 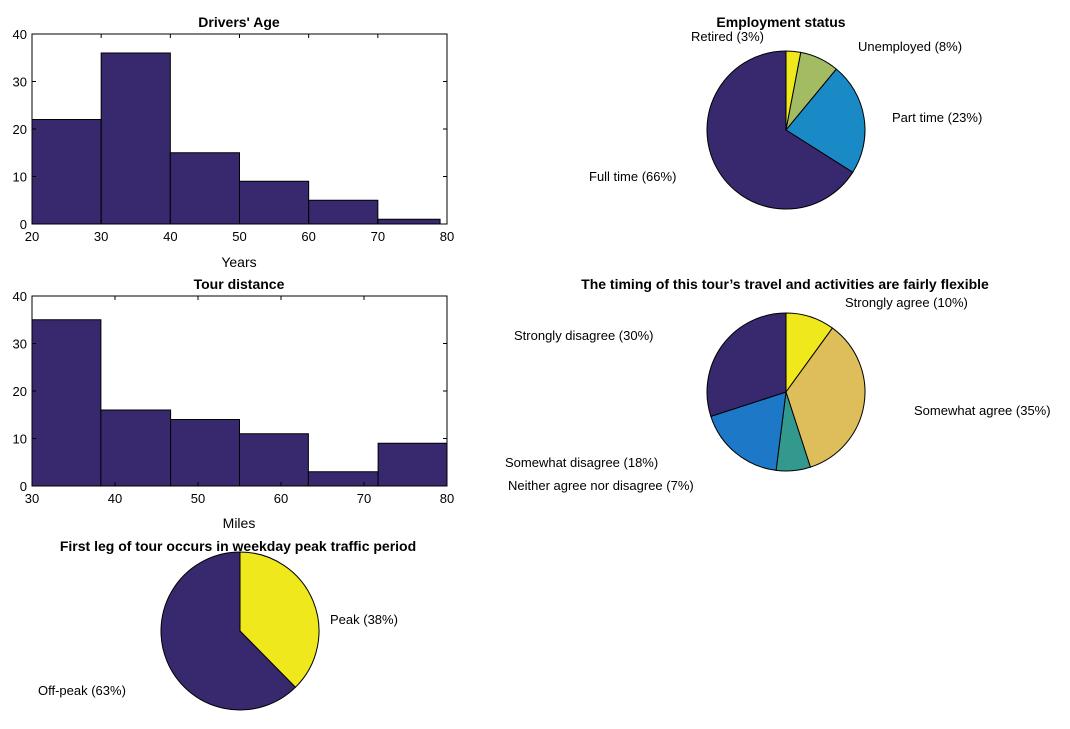 What do you see at coordinates (236, 138) in the screenshot?
I see `age-bars` at bounding box center [236, 138].